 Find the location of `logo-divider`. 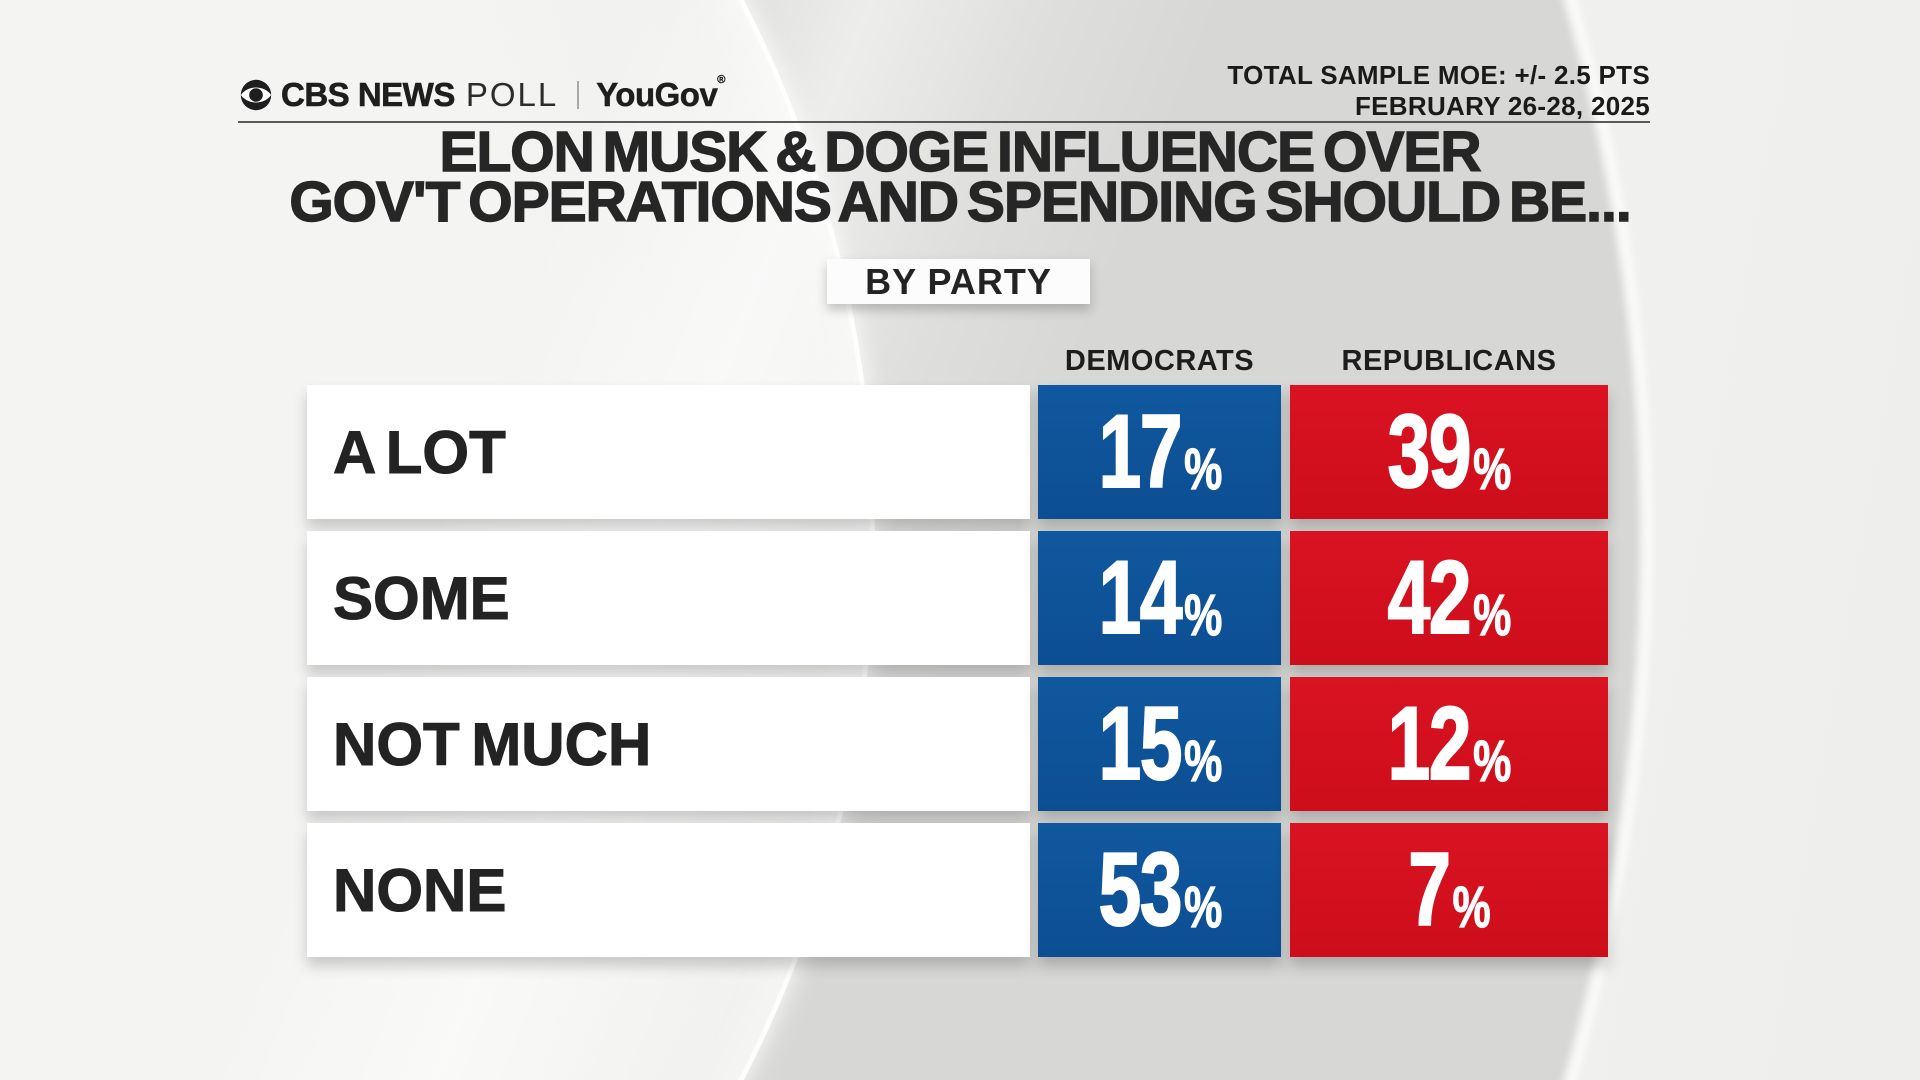

logo-divider is located at coordinates (578, 95).